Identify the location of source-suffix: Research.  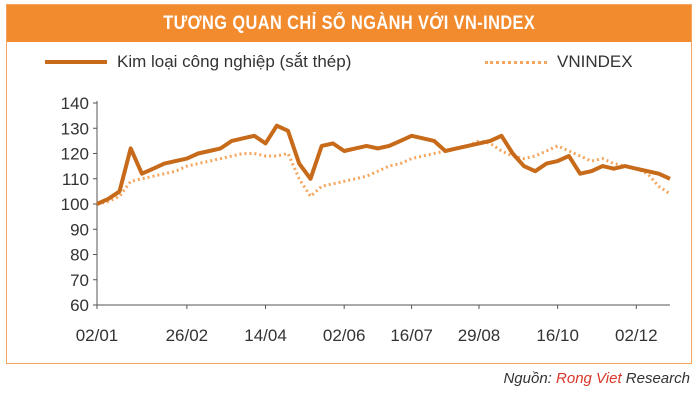
(655, 378).